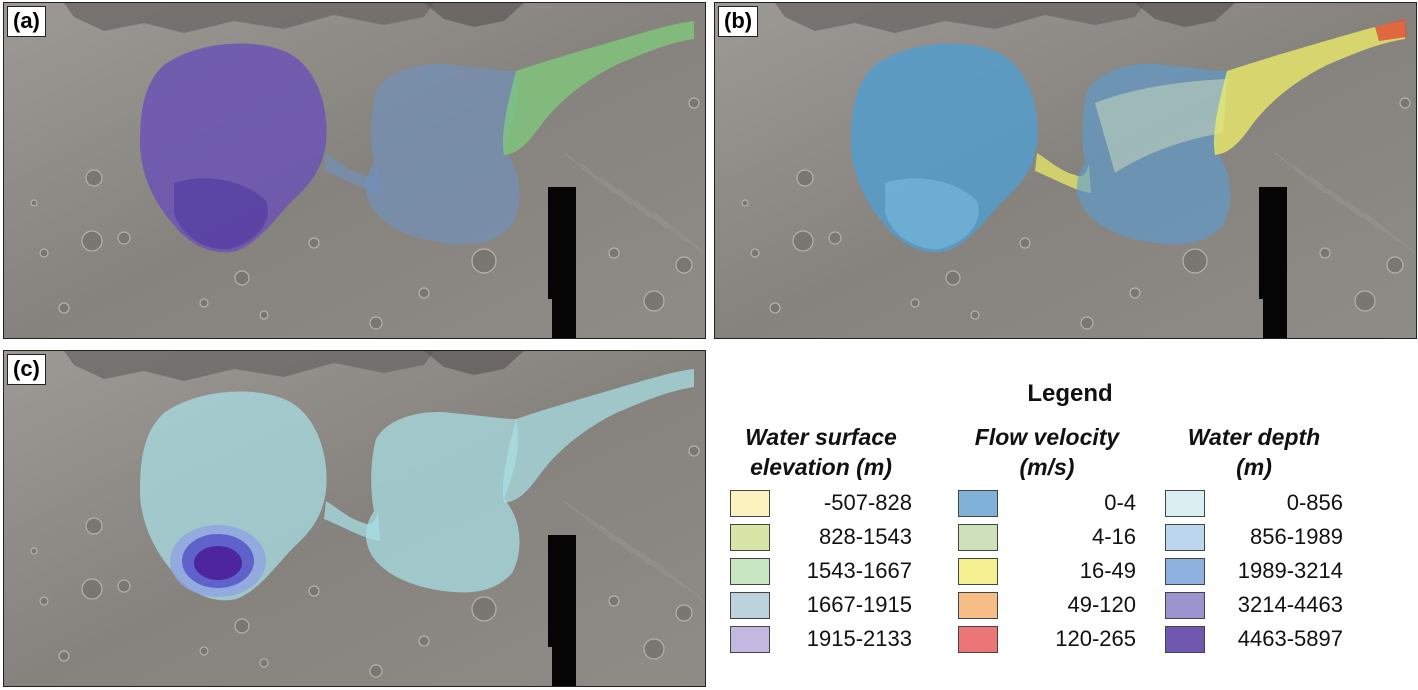 This screenshot has width=1418, height=690. I want to click on legend-item-label: 16-49, so click(1107, 570).